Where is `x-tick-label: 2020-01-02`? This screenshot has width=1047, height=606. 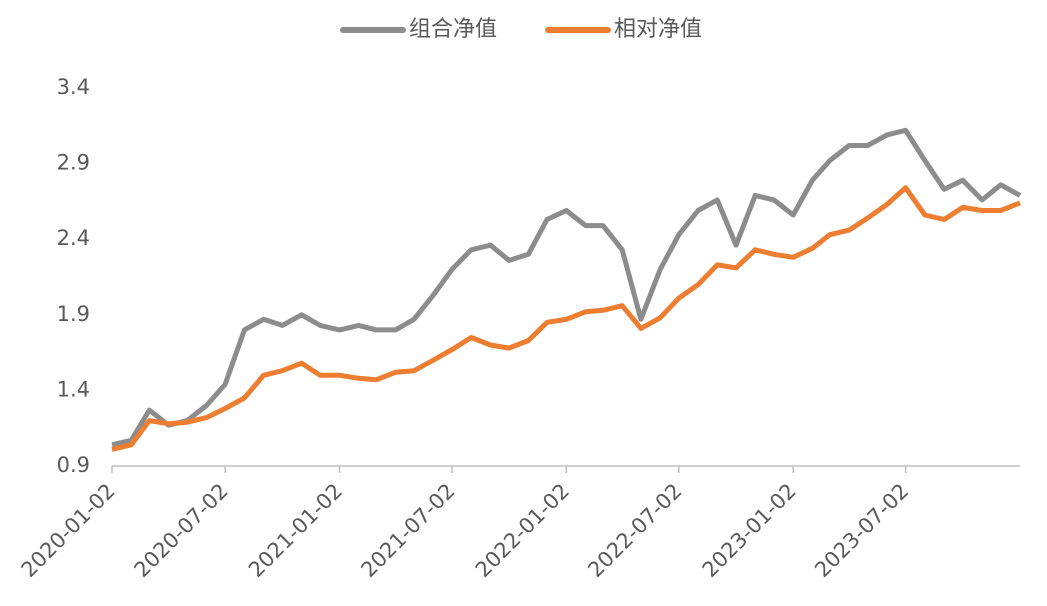
x-tick-label: 2020-01-02 is located at coordinates (68, 530).